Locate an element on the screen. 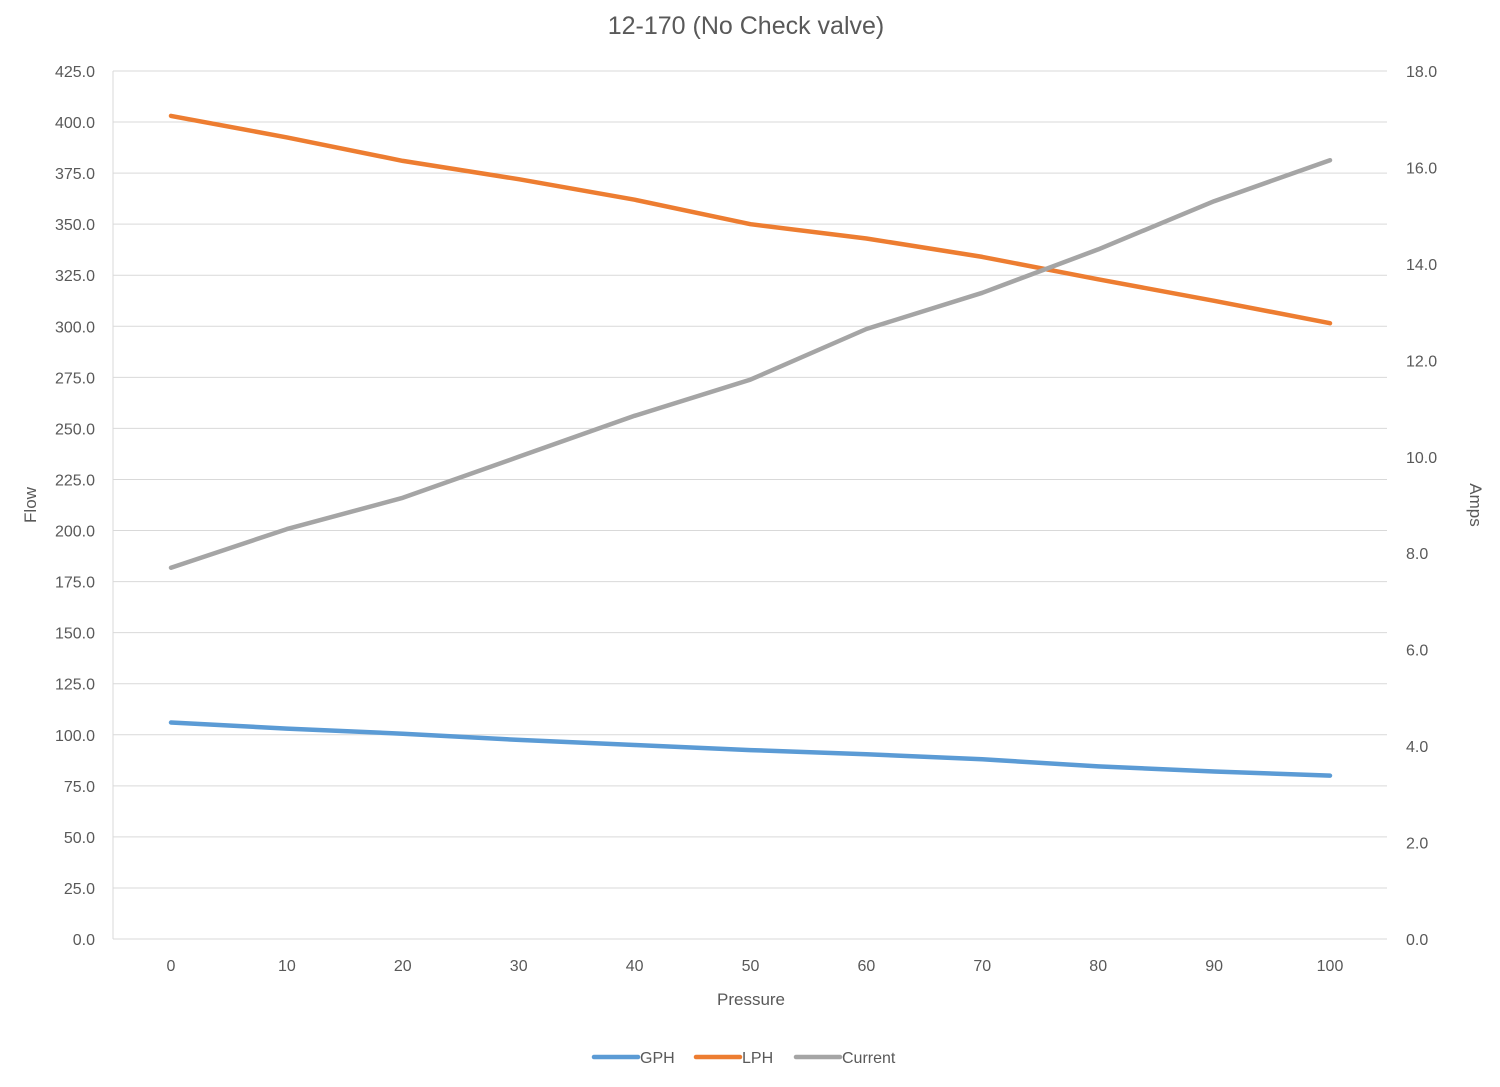  right-axis-ticks: 0.0 2.0 4.0 6.0 8.0 10.0 12.0 14.0 16.0 18.0 is located at coordinates (1421, 506).